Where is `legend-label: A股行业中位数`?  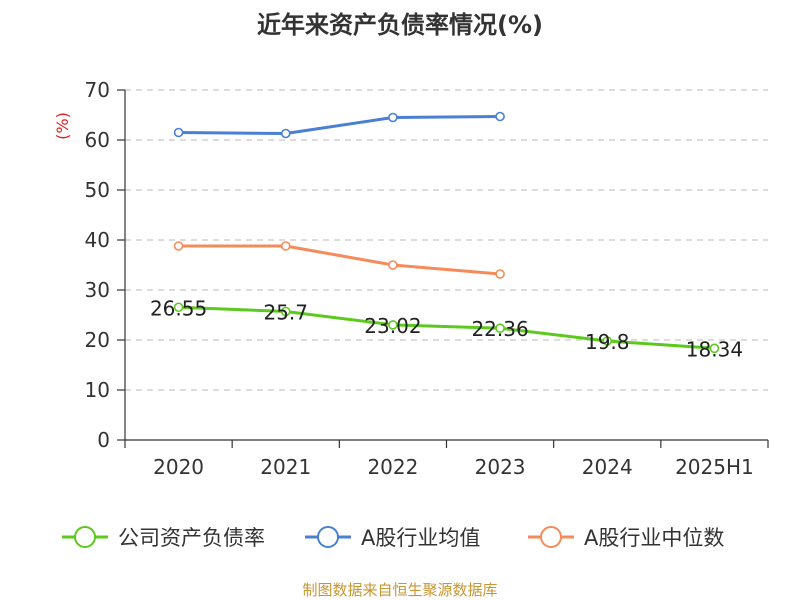
legend-label: A股行业中位数 is located at coordinates (654, 538).